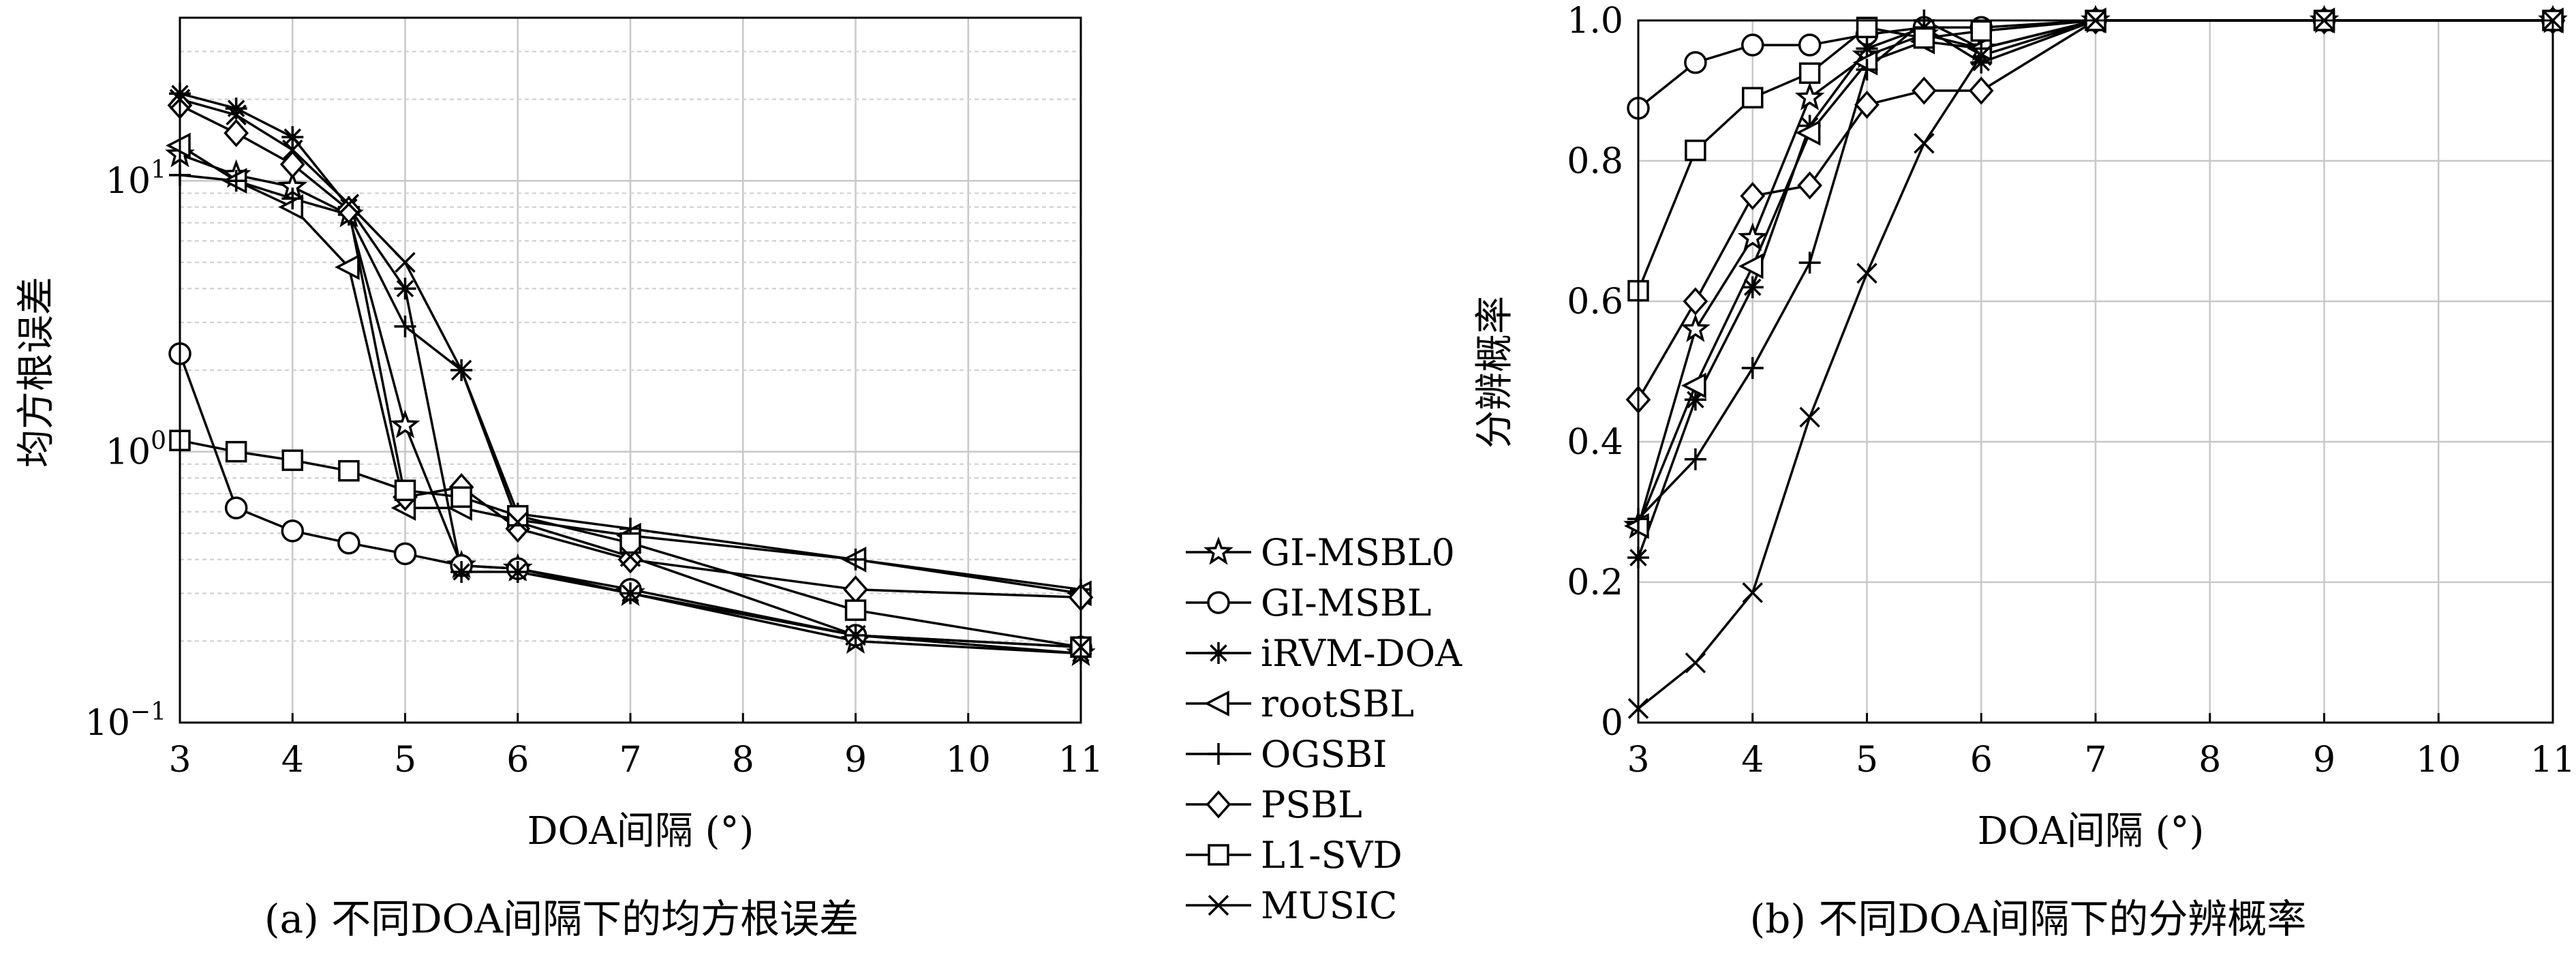 The width and height of the screenshot is (2576, 953). What do you see at coordinates (1331, 856) in the screenshot?
I see `legend-label: L1-SVD` at bounding box center [1331, 856].